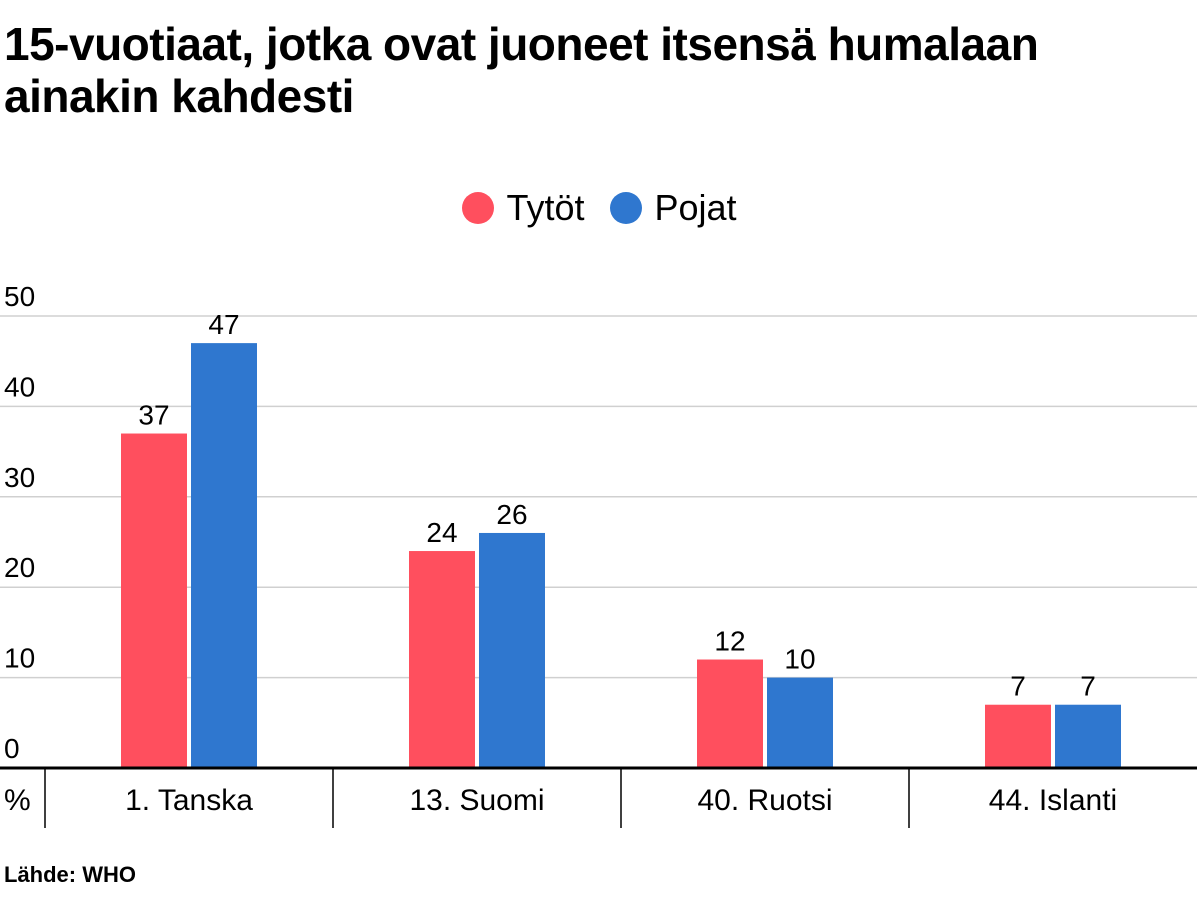 Image resolution: width=1199 pixels, height=909 pixels. Describe the element at coordinates (189, 800) in the screenshot. I see `x-tick-label: 1. Tanska` at that location.